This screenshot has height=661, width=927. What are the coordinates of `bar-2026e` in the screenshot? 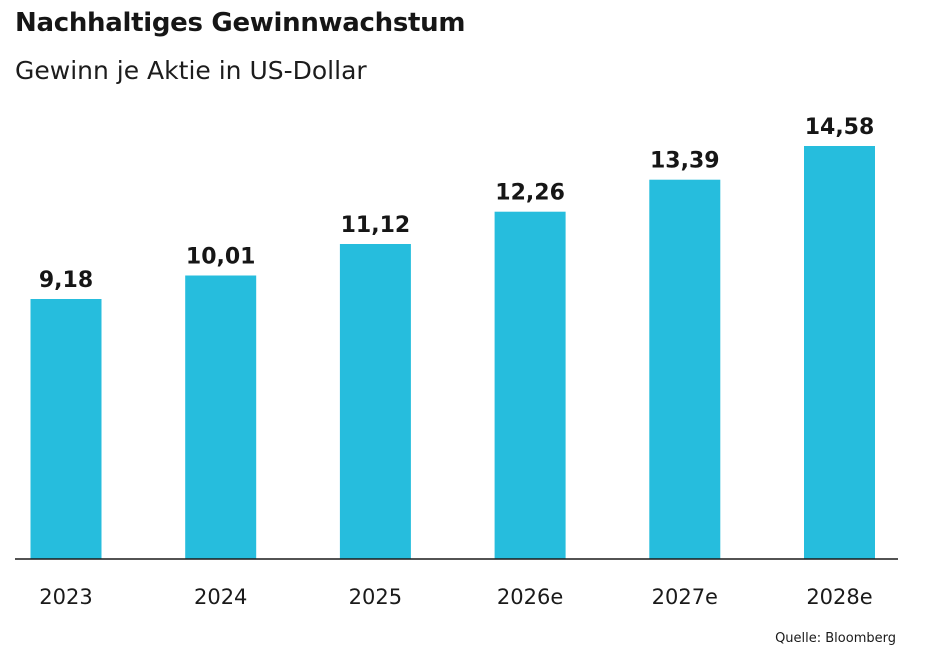 It's located at (530, 385).